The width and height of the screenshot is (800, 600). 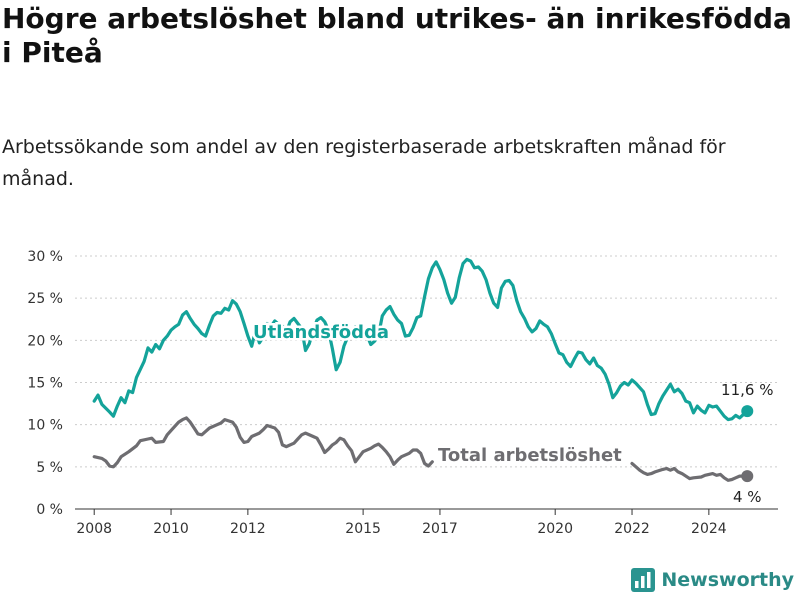 What do you see at coordinates (321, 332) in the screenshot?
I see `series-label-utlandsfodda: Utlandsfödda` at bounding box center [321, 332].